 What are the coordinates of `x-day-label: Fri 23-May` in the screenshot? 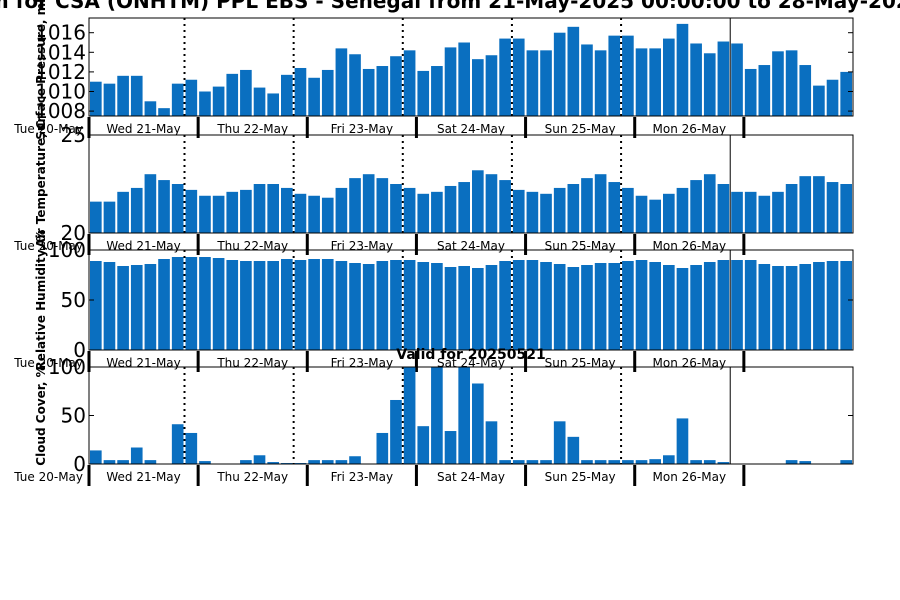 It's located at (362, 129).